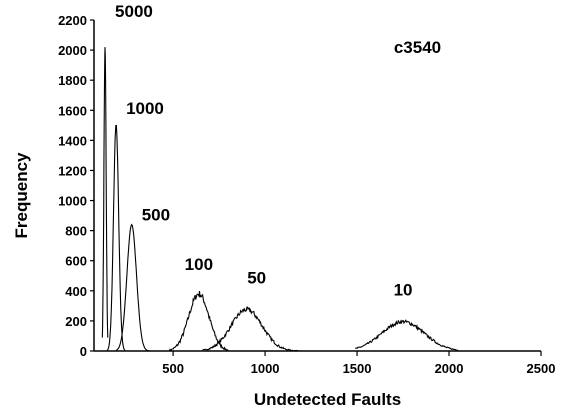  Describe the element at coordinates (76, 321) in the screenshot. I see `y-tick-label: 200` at that location.